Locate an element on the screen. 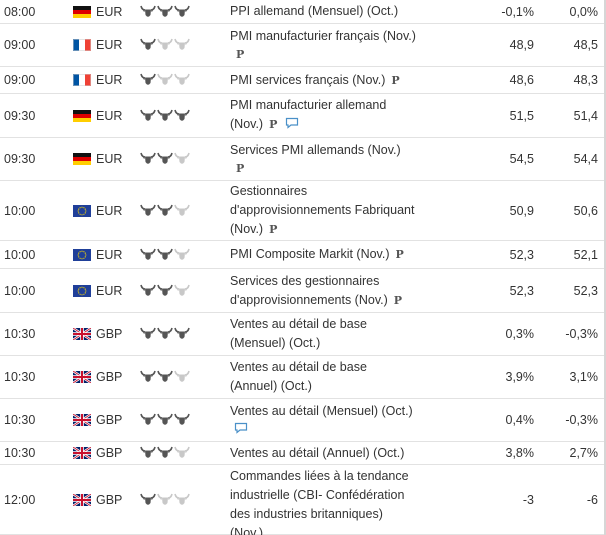 The image size is (606, 535). event-time: 10:00 is located at coordinates (20, 290).